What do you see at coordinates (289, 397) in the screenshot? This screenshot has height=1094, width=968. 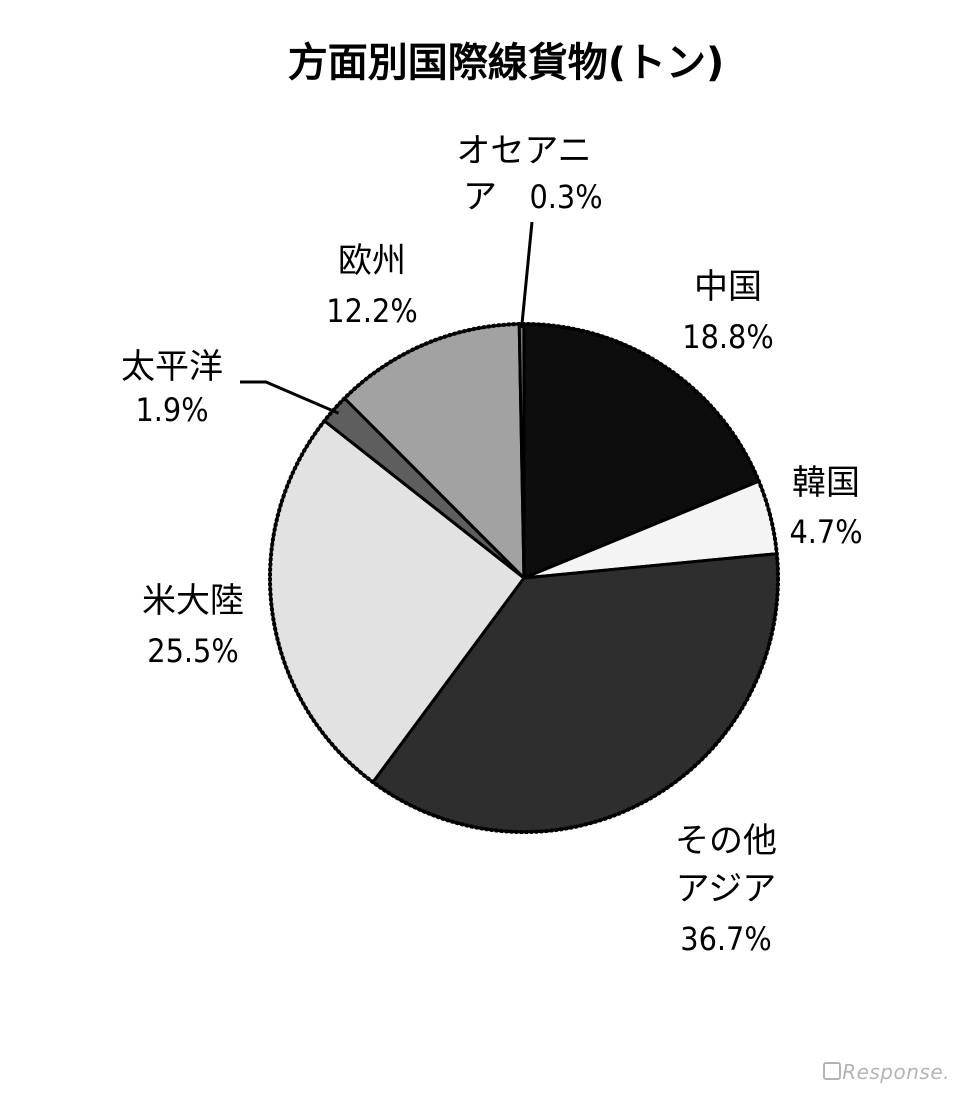 I see `leader-line-pacific` at bounding box center [289, 397].